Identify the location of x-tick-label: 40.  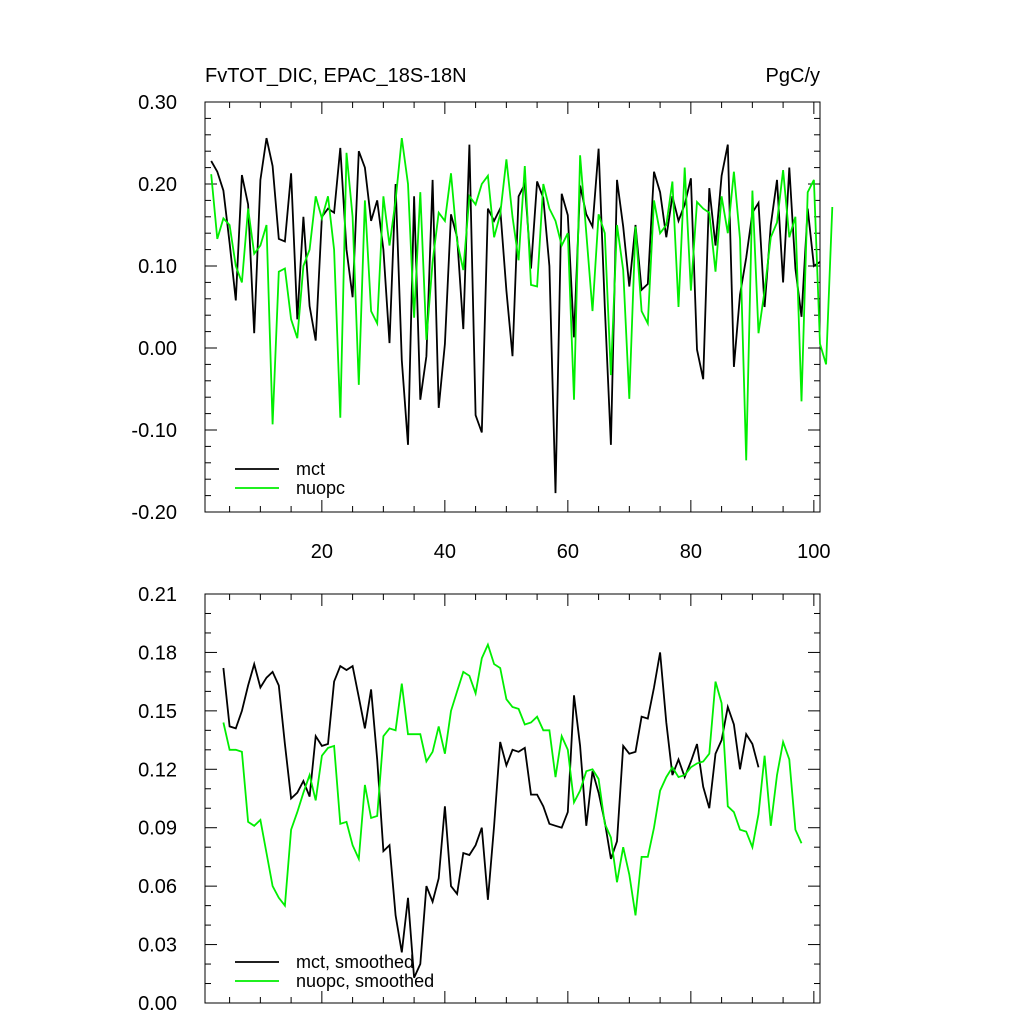
(445, 552).